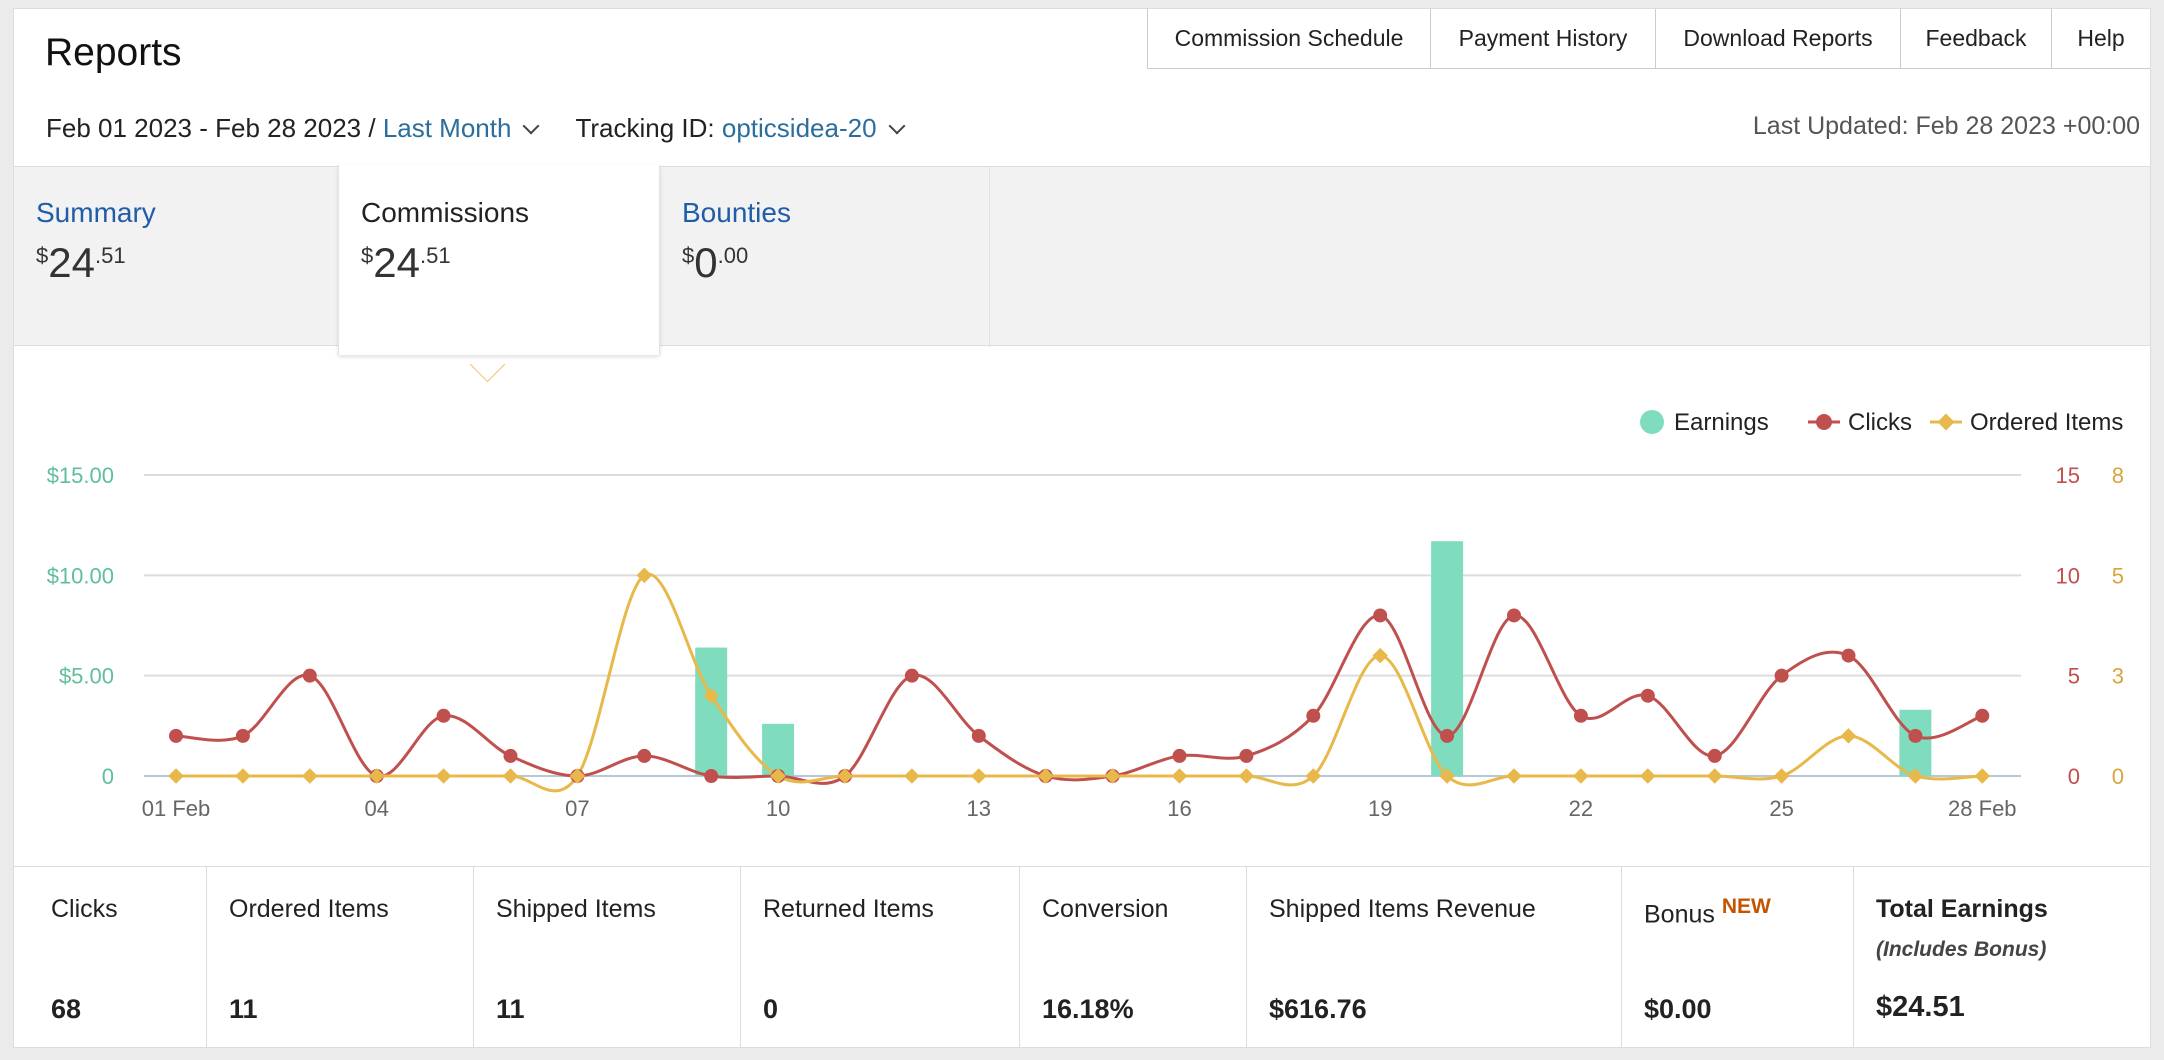 This screenshot has width=2164, height=1060. Describe the element at coordinates (1738, 957) in the screenshot. I see `stat-bonus: Bonus NEW $0.00` at that location.